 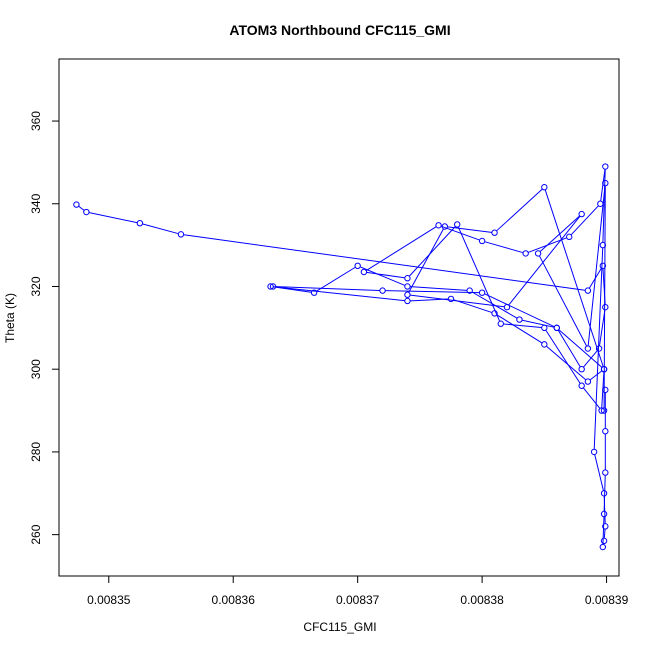 What do you see at coordinates (36, 121) in the screenshot?
I see `y-tick-label: 360` at bounding box center [36, 121].